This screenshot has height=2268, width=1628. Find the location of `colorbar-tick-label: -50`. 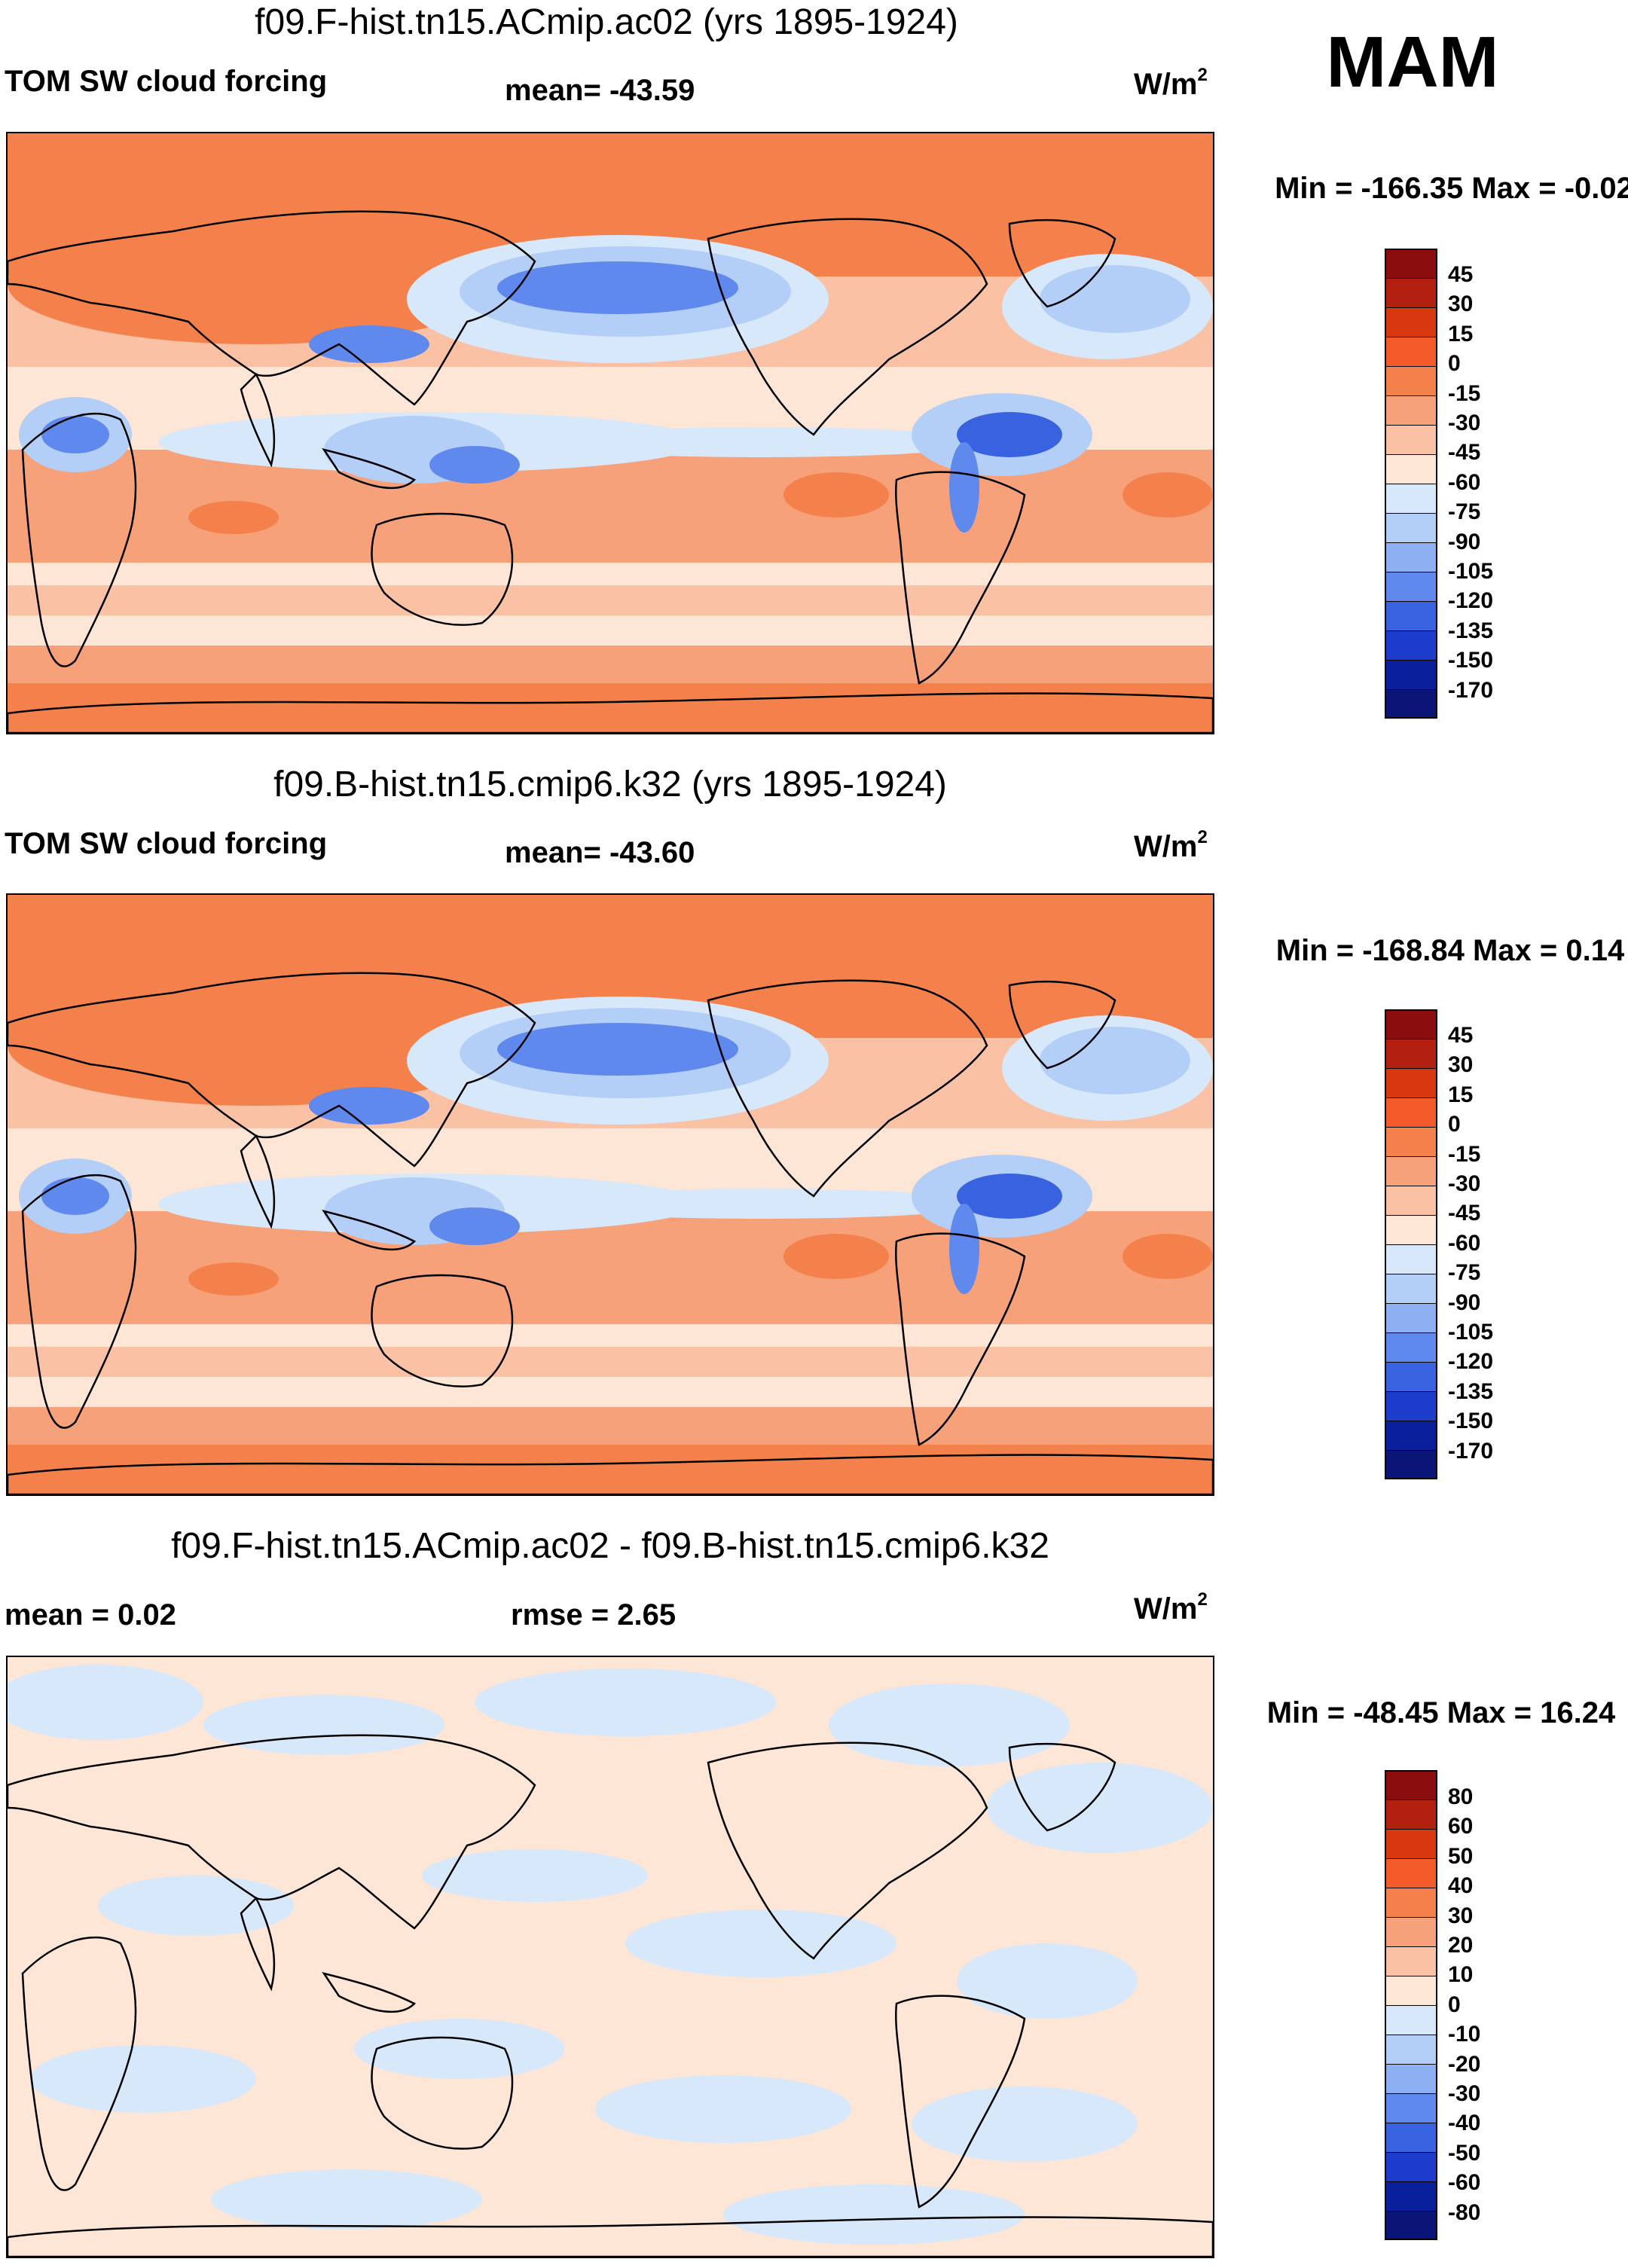

colorbar-tick-label: -50 is located at coordinates (1464, 2153).